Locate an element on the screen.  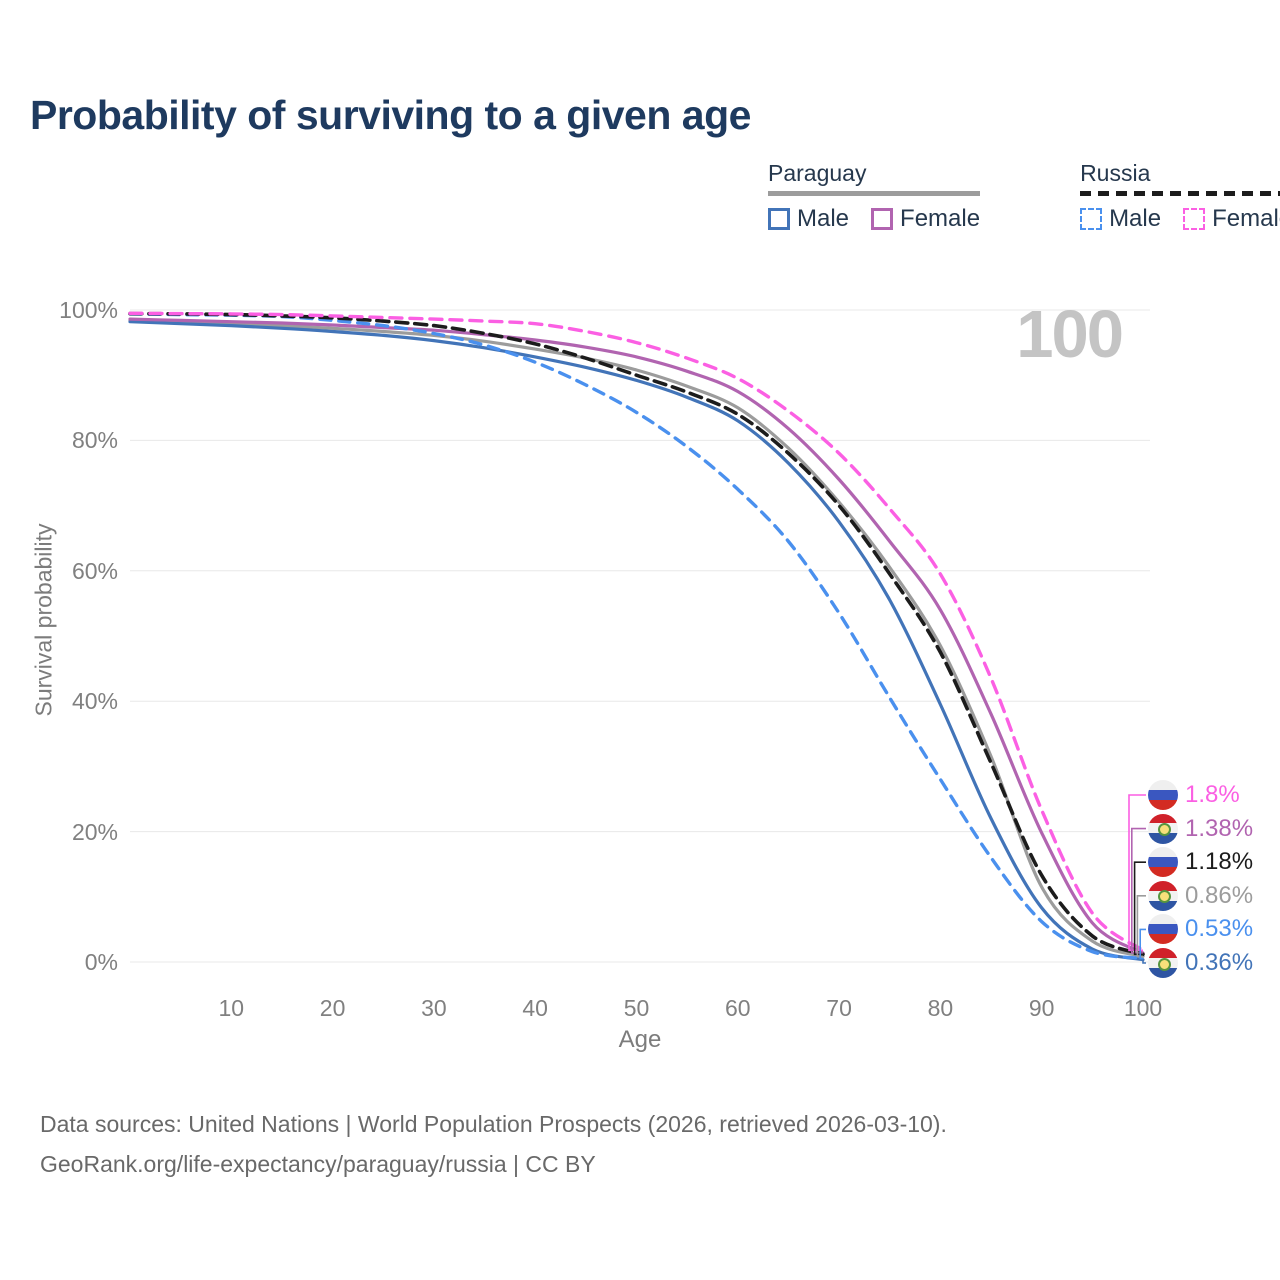
legend-item-russia-male: Male is located at coordinates (1120, 219).